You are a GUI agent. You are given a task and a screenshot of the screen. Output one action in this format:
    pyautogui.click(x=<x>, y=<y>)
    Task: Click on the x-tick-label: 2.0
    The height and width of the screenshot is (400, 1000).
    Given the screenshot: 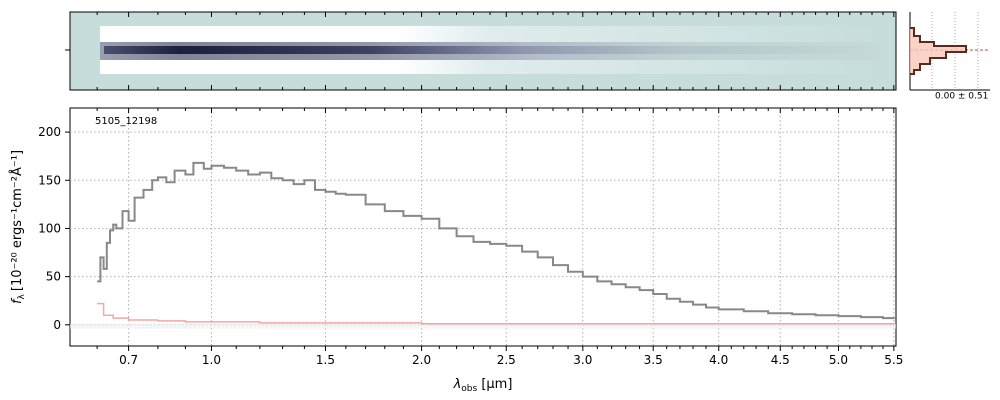 What is the action you would take?
    pyautogui.click(x=421, y=360)
    